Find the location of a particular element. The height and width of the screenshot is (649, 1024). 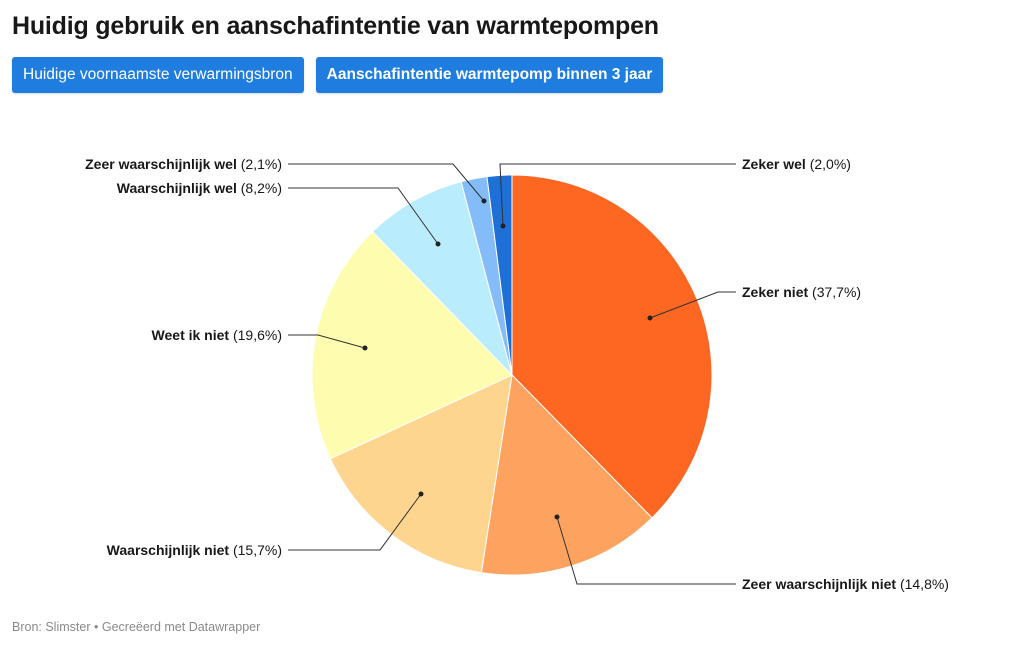

slice-label-waarschijnlijk-wel: Waarschijnlijk wel (8,2%) is located at coordinates (199, 188).